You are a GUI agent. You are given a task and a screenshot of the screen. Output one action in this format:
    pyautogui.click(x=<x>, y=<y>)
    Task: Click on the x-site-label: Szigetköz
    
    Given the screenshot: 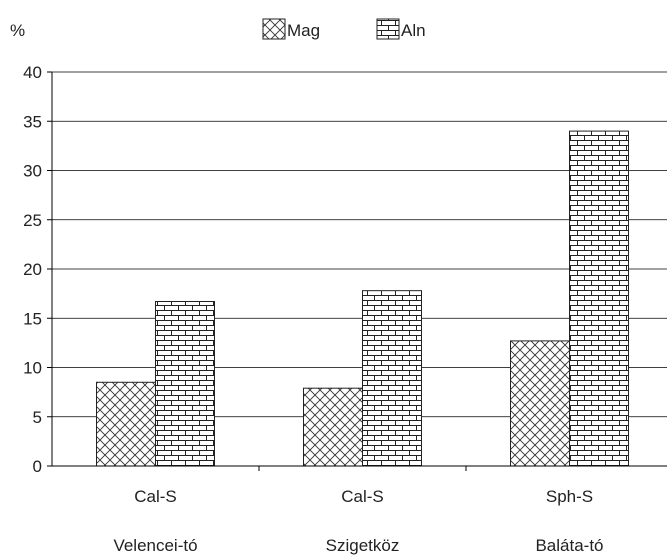 What is the action you would take?
    pyautogui.click(x=363, y=545)
    